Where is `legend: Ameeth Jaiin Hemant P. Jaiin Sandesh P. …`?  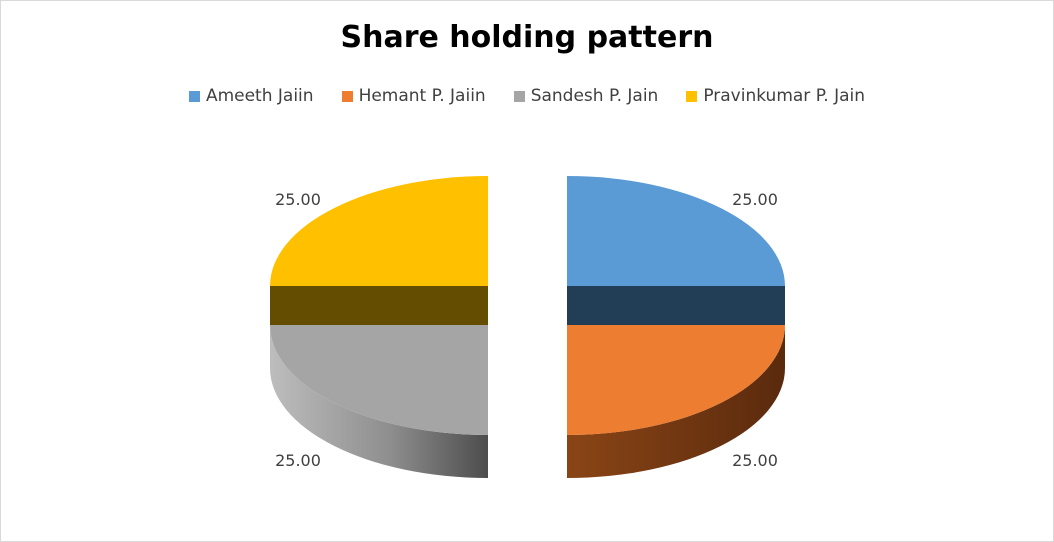 legend: Ameeth Jaiin Hemant P. Jaiin Sandesh P. … is located at coordinates (527, 96).